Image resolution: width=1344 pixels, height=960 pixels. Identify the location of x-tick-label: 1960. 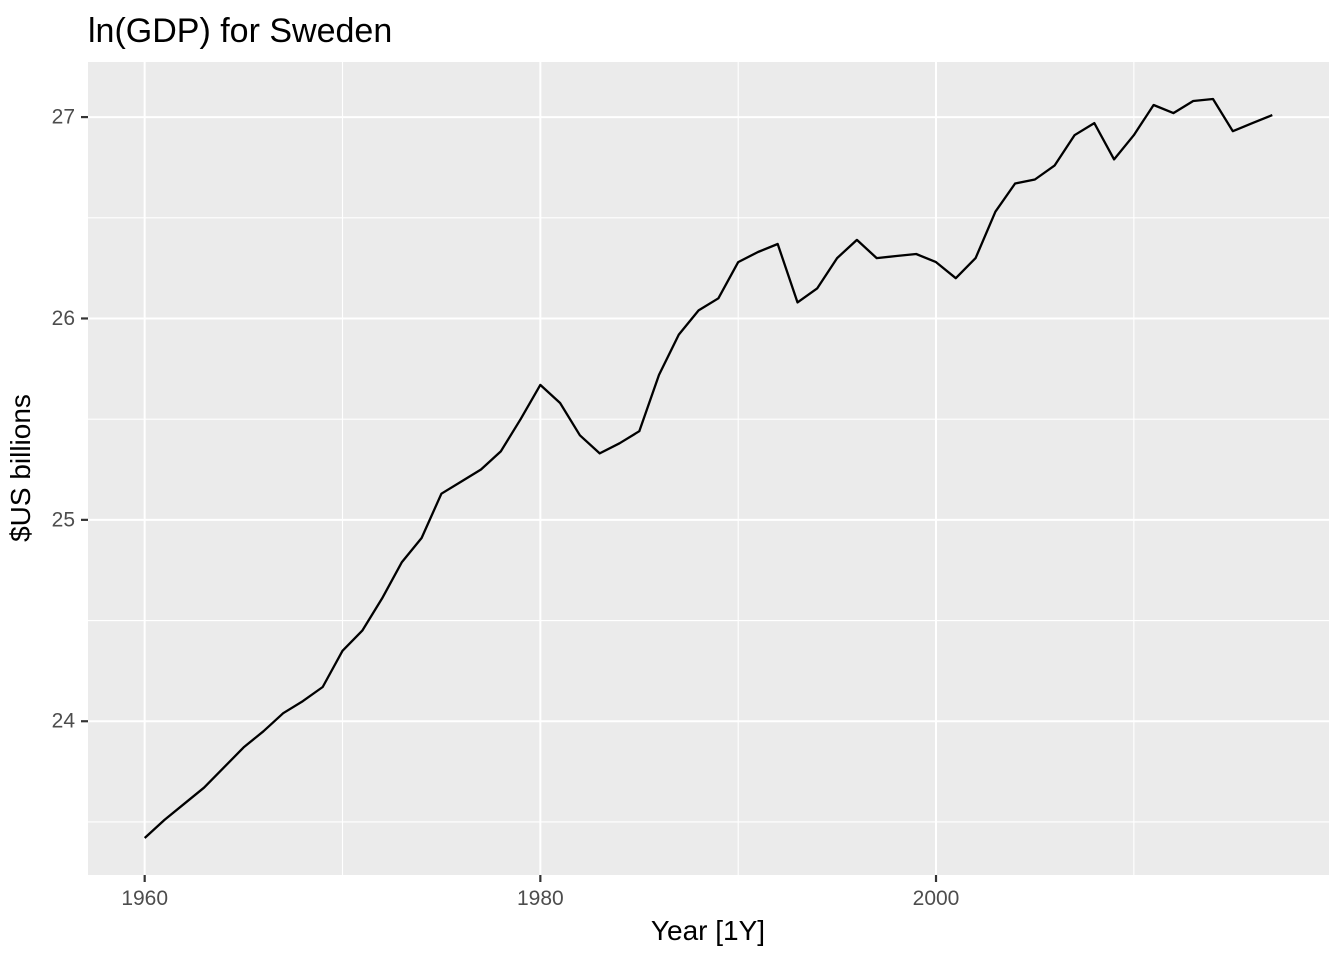
(144, 898).